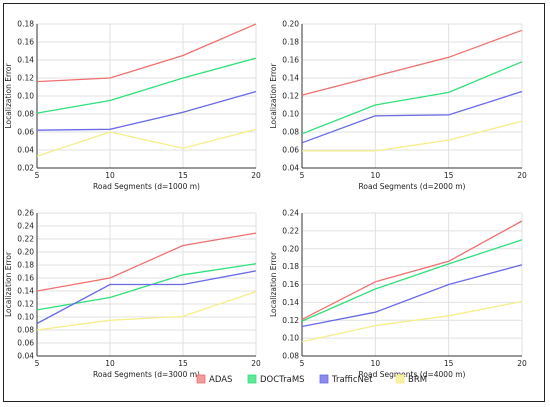  I want to click on legend-label: ADAS, so click(220, 380).